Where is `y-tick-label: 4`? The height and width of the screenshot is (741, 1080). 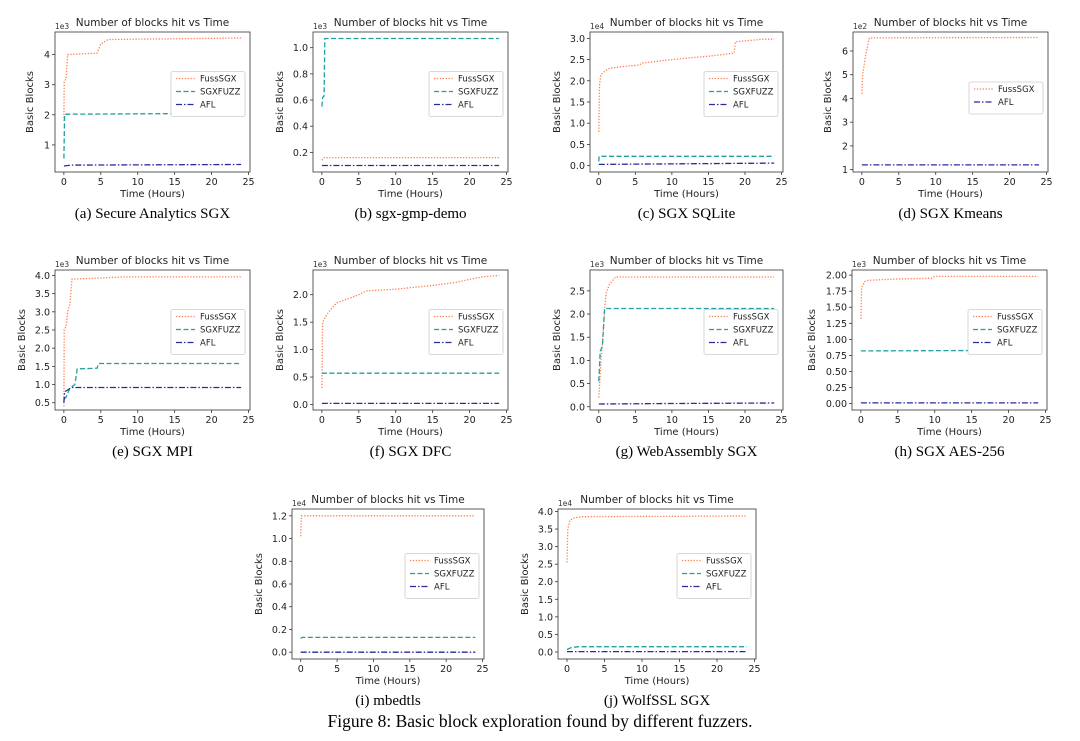 y-tick-label: 4 is located at coordinates (845, 99).